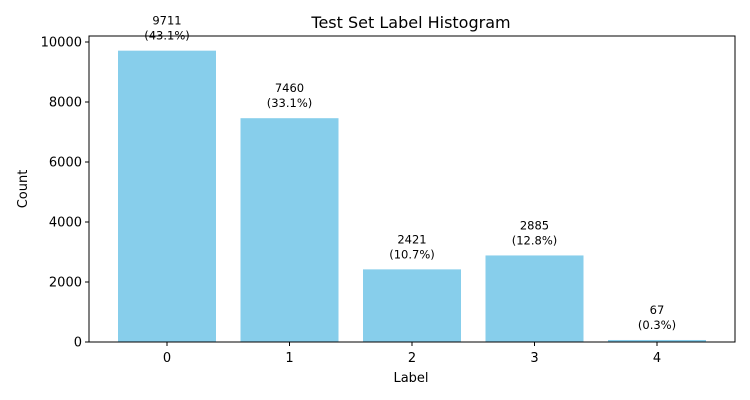 The width and height of the screenshot is (750, 400). What do you see at coordinates (65, 103) in the screenshot?
I see `y-tick-label: 8000` at bounding box center [65, 103].